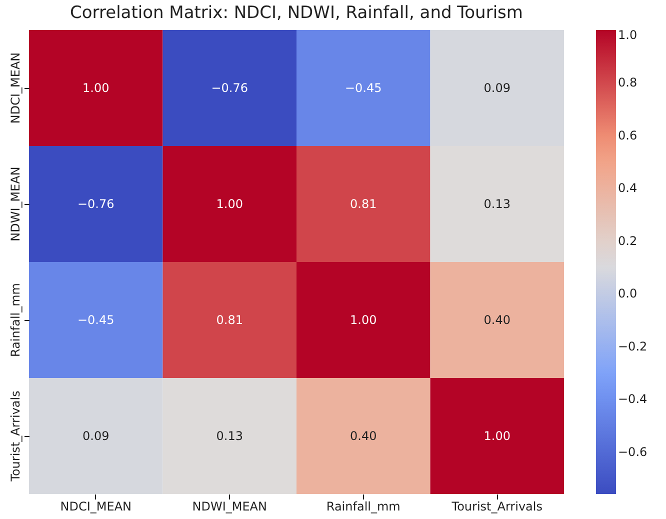 This screenshot has height=519, width=666. Describe the element at coordinates (15, 88) in the screenshot. I see `y-tick-label: NDCI_MEAN` at that location.